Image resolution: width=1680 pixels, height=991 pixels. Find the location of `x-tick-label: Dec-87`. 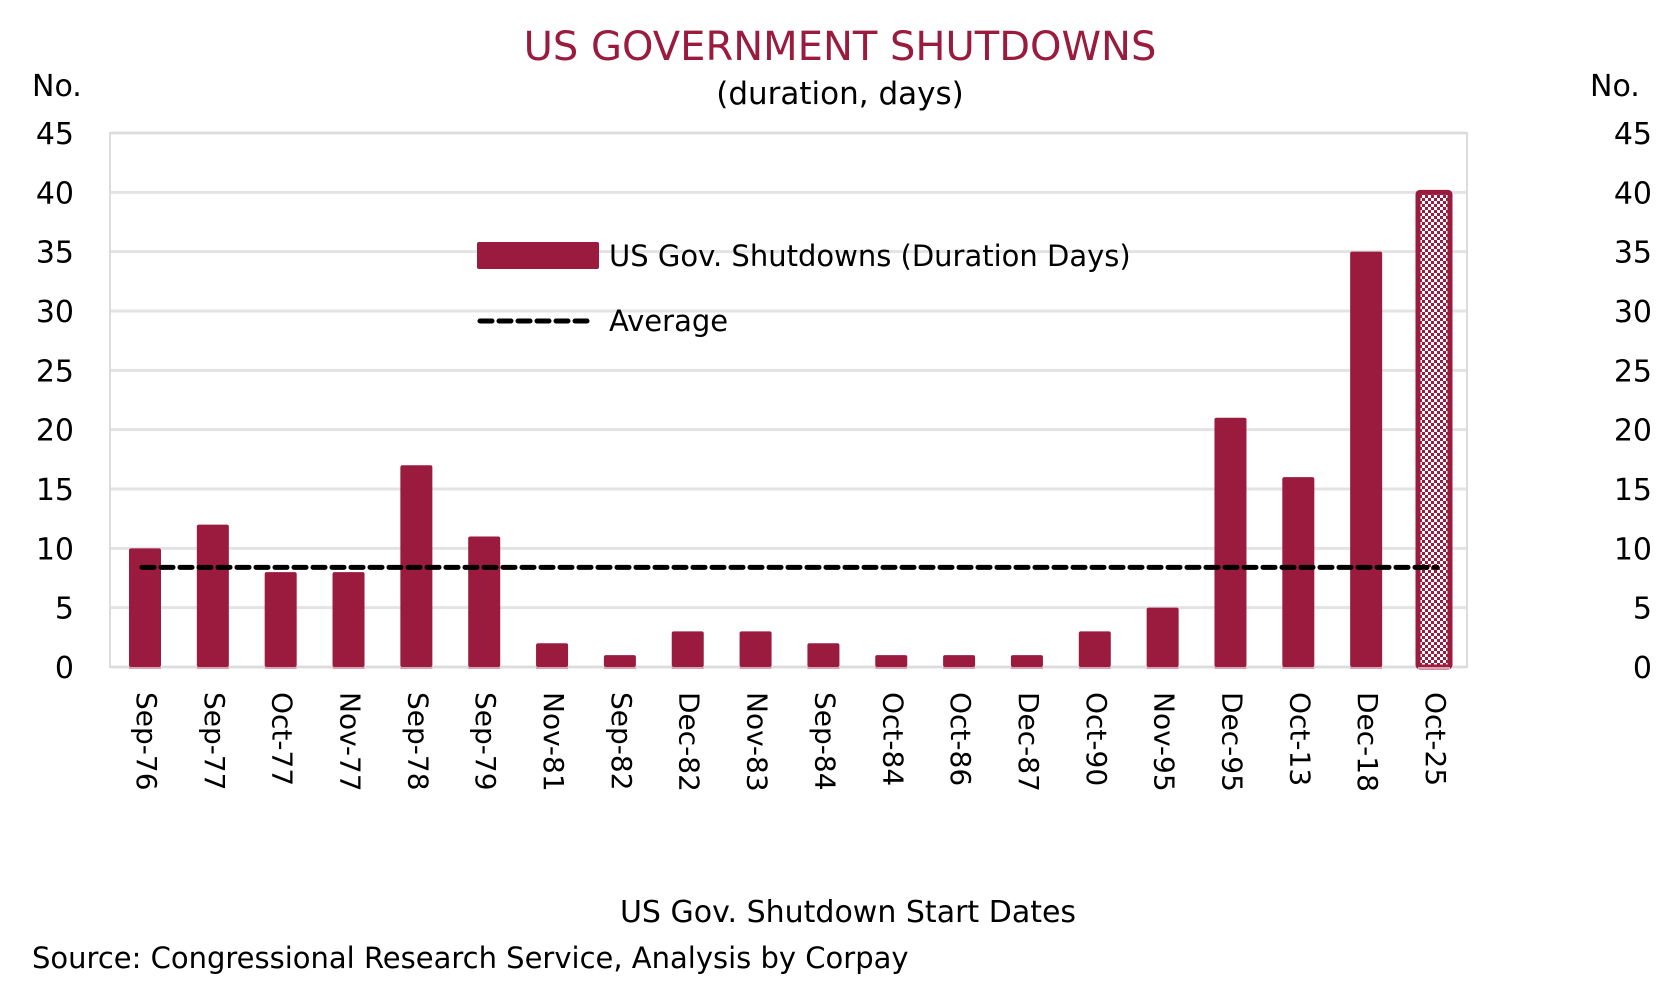

x-tick-label: Dec-87 is located at coordinates (1028, 742).